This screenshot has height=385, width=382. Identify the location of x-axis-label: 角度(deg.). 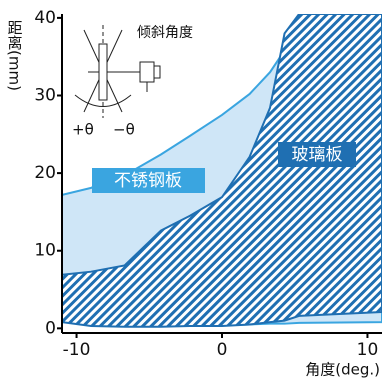
(342, 370).